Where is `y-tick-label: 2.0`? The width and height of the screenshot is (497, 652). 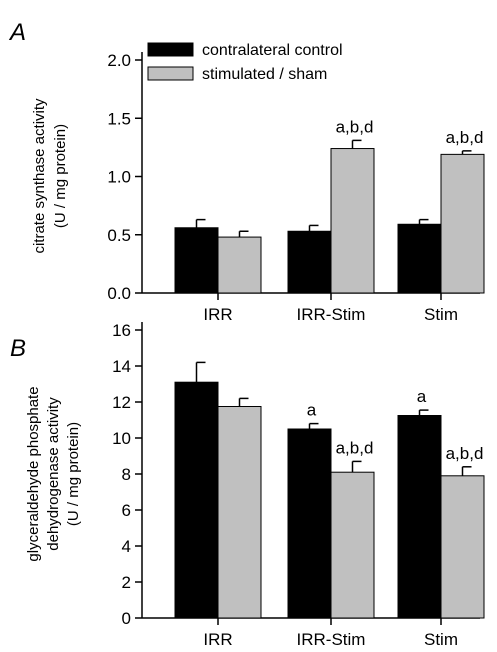
y-tick-label: 2.0 is located at coordinates (119, 60).